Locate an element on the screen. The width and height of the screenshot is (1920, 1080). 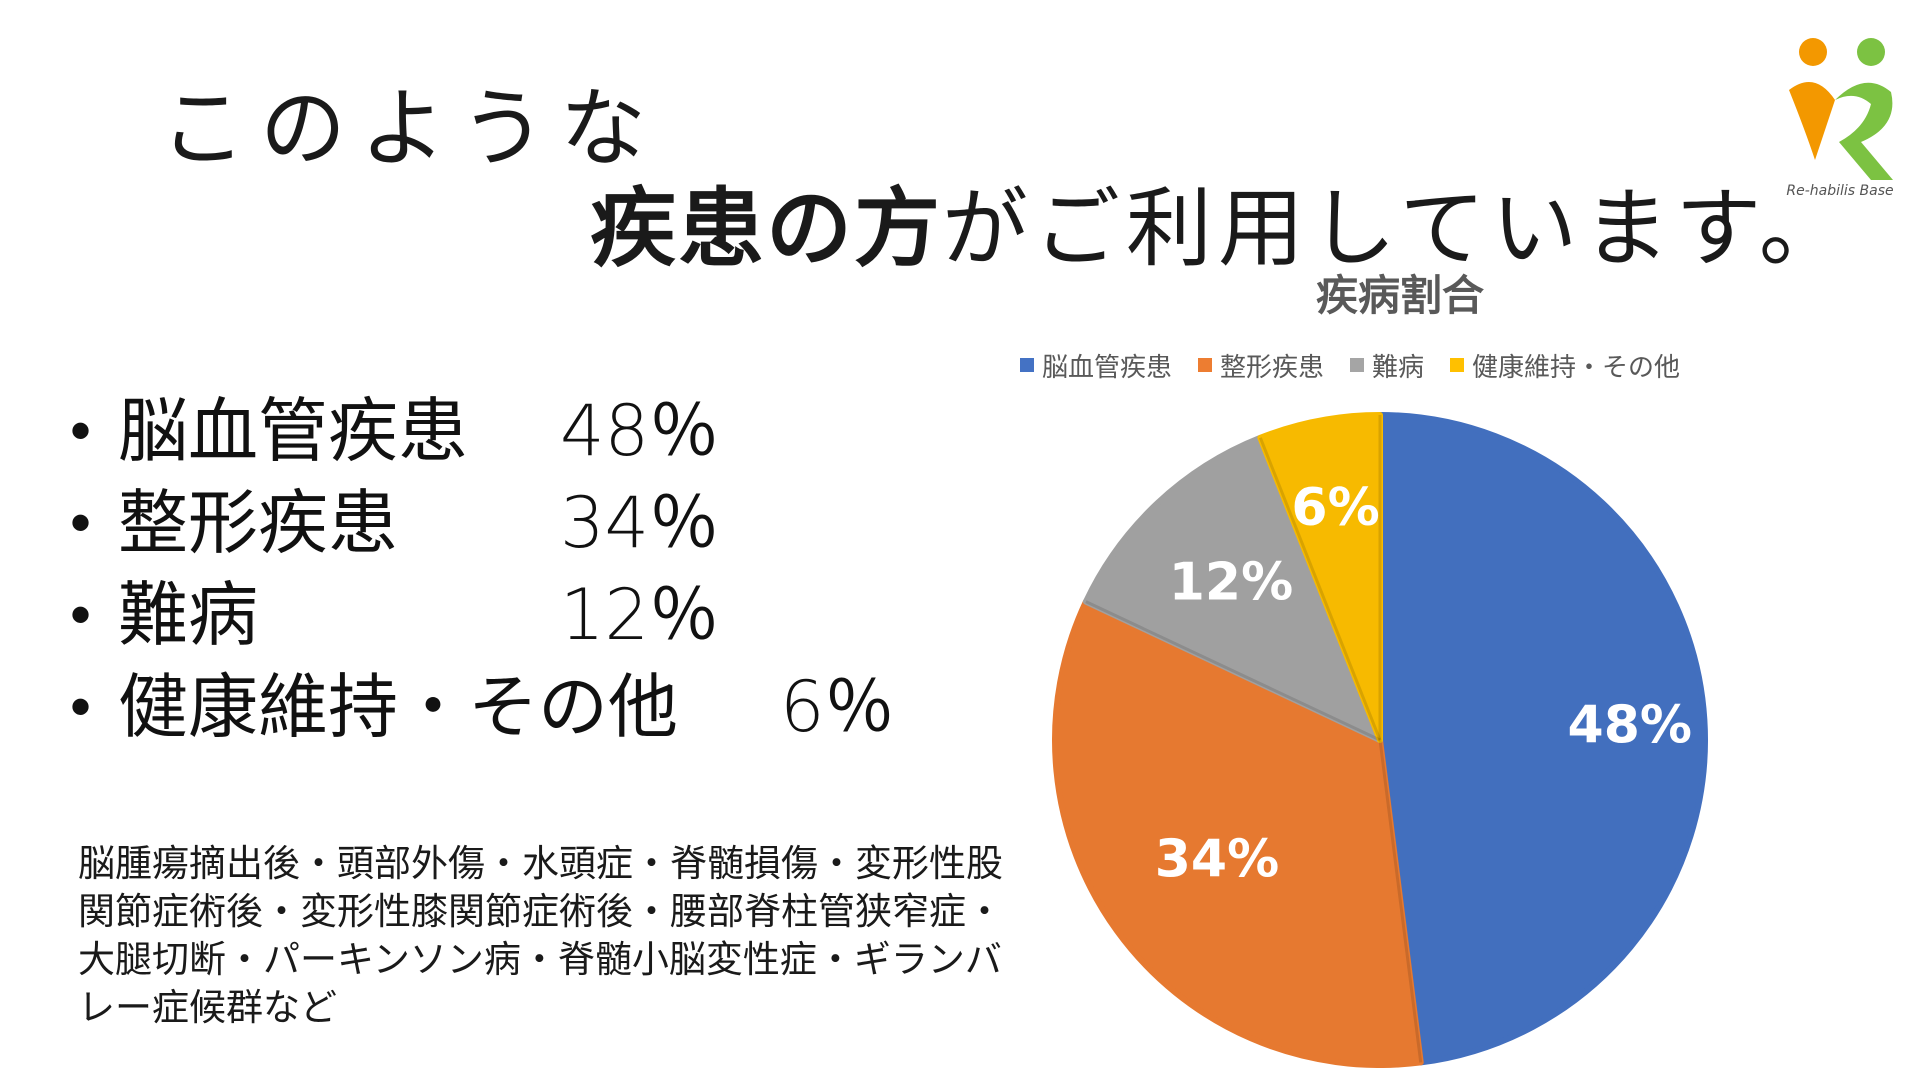
disease-percent: 48％ is located at coordinates (640, 431).